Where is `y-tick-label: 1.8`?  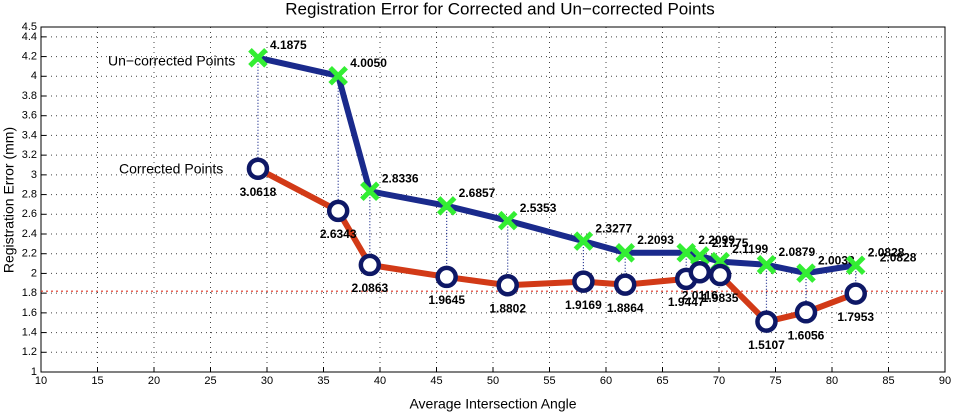 y-tick-label: 1.8 is located at coordinates (29, 293).